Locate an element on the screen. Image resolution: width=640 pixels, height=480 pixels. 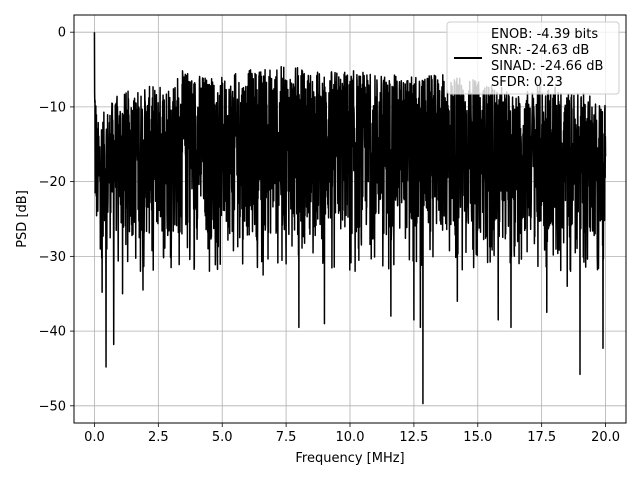
y-axis-ticks: 0 −10 −20 −30 −40 −50 is located at coordinates (56, 220).